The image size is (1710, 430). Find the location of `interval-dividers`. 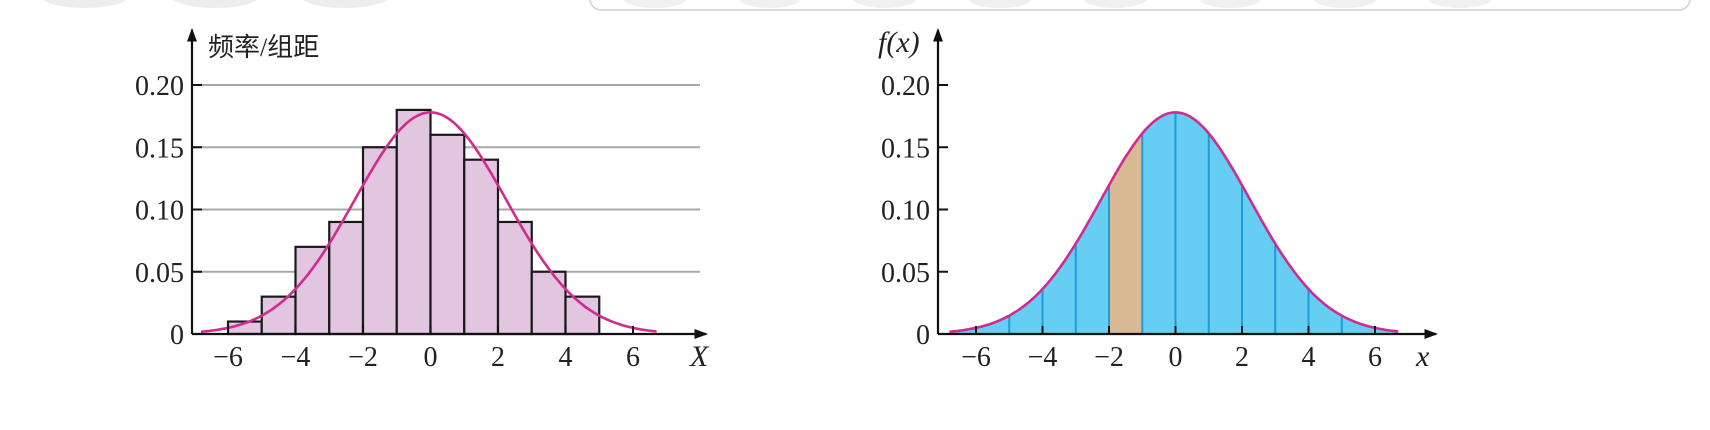

interval-dividers is located at coordinates (1175, 223).